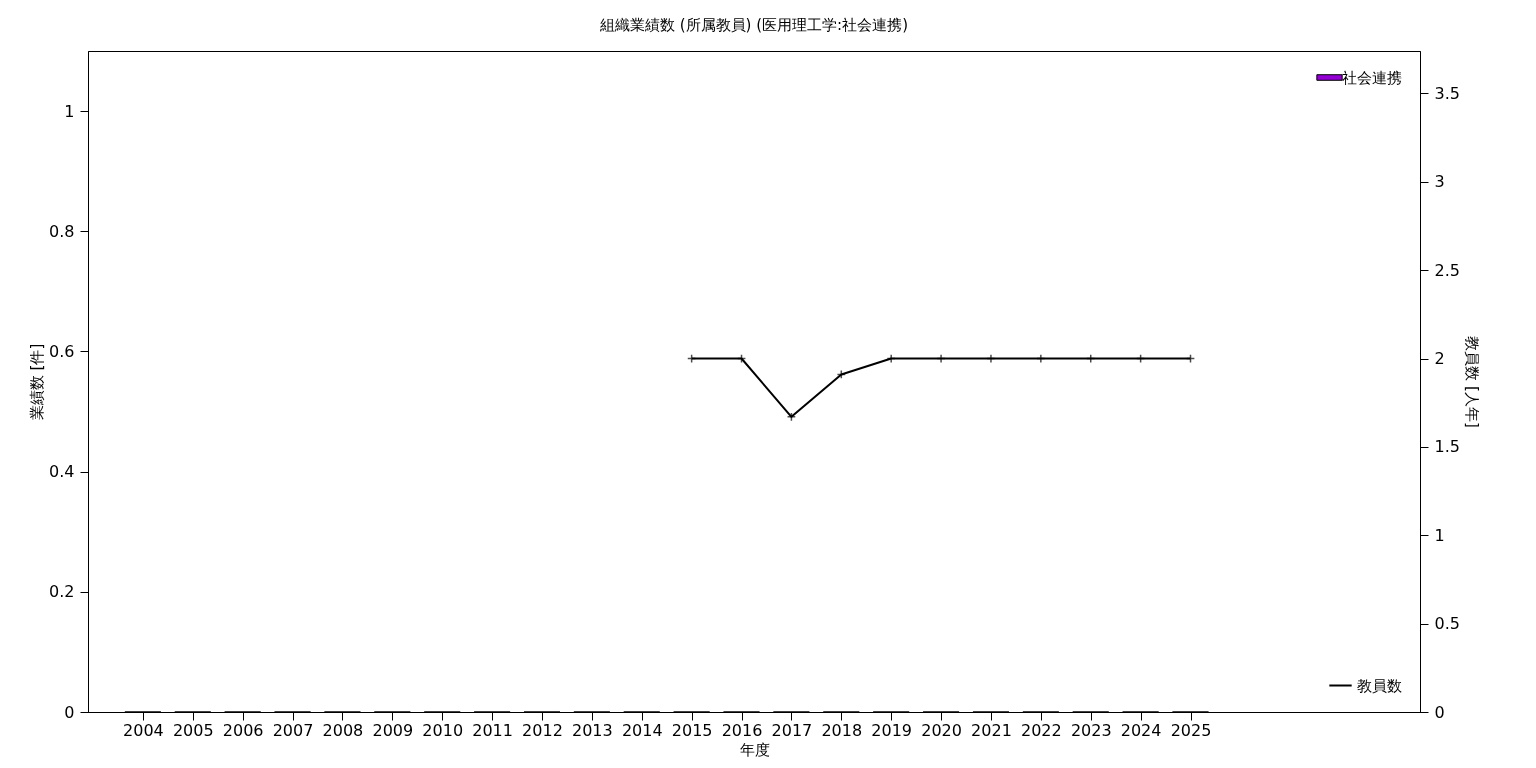 The width and height of the screenshot is (1536, 768). I want to click on x-tick-label: 2014, so click(642, 730).